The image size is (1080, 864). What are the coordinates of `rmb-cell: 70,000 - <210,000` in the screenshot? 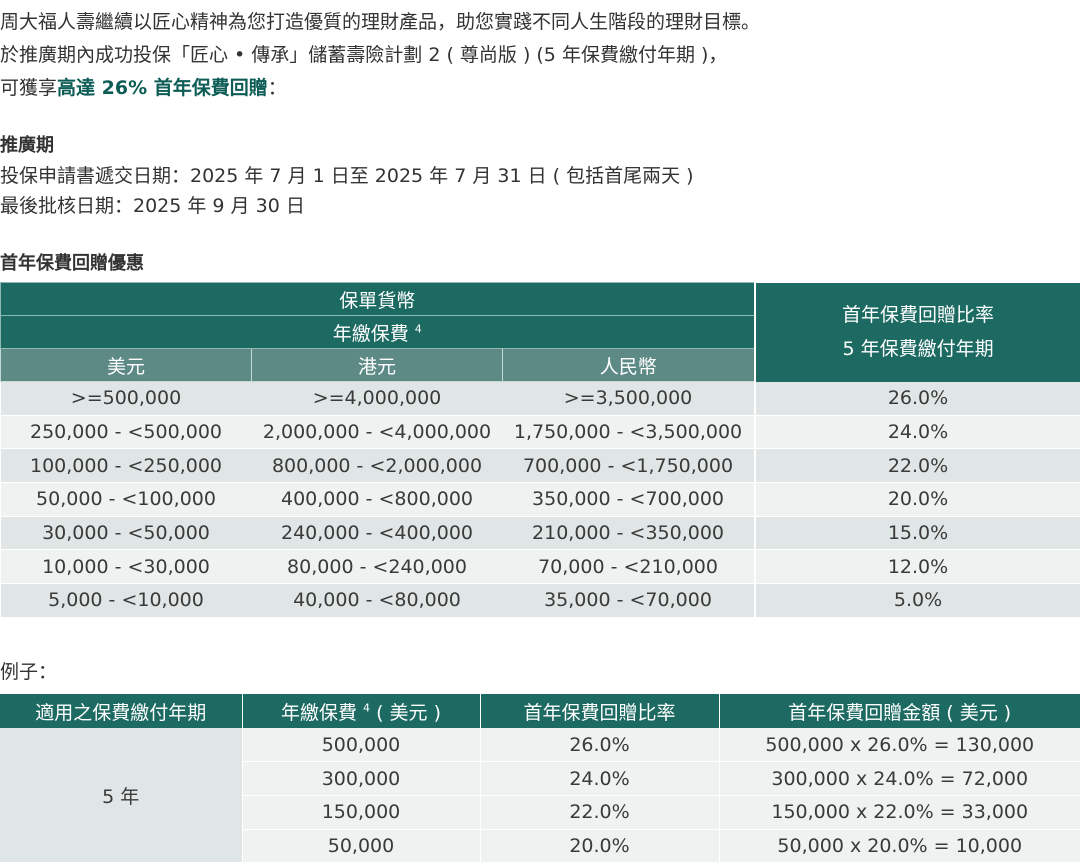 It's located at (628, 567).